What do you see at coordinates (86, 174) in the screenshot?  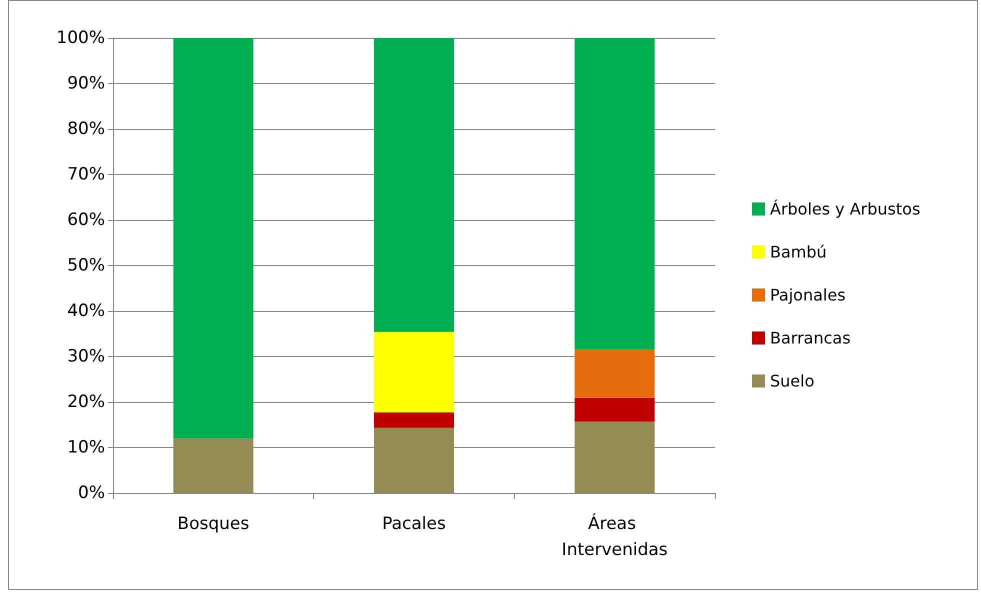 I see `y-tick-label: 70%` at bounding box center [86, 174].